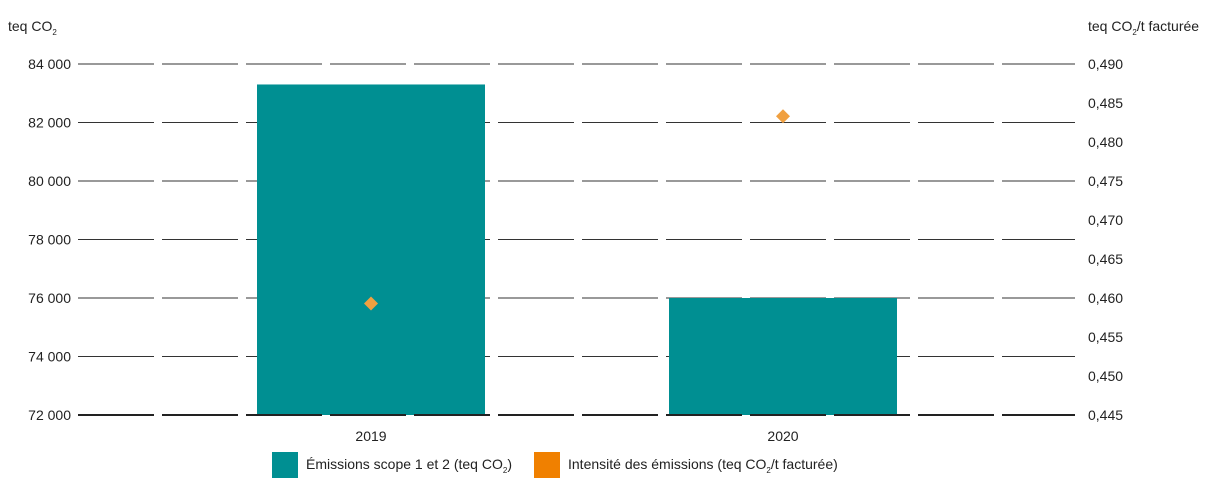  Describe the element at coordinates (1105, 376) in the screenshot. I see `right-tick-label: 0,450` at that location.